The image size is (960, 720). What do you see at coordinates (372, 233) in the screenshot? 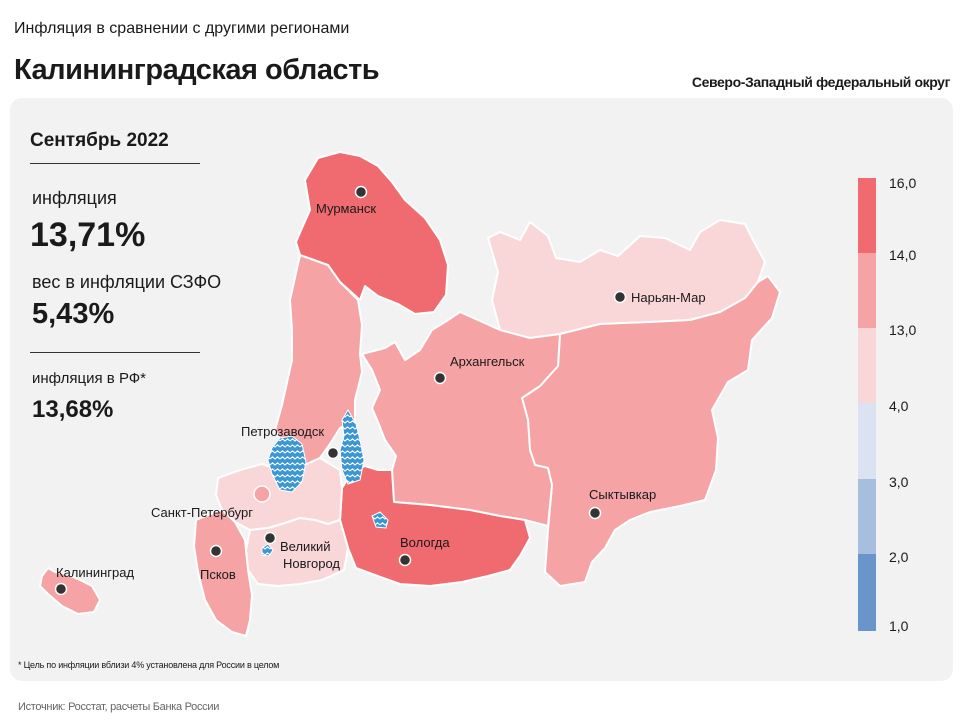
I see `region-murmansk` at bounding box center [372, 233].